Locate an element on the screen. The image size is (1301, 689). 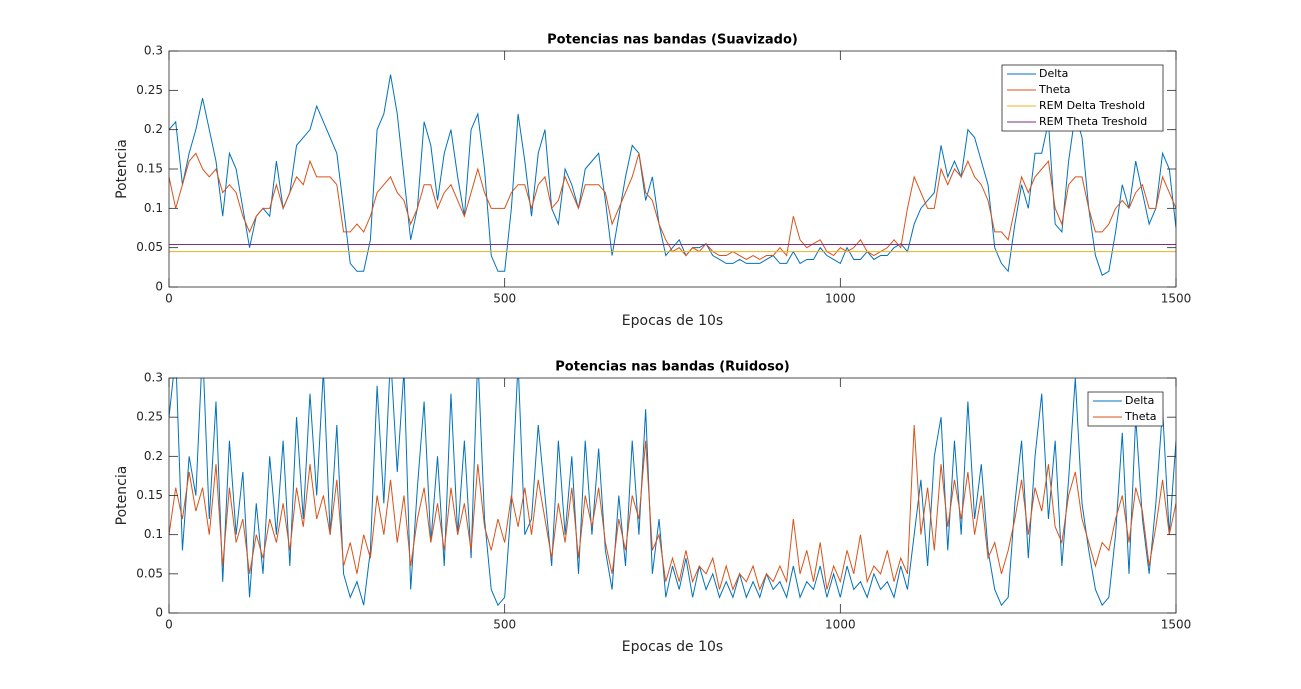
legend-label: REM Theta Treshold is located at coordinates (1093, 121).